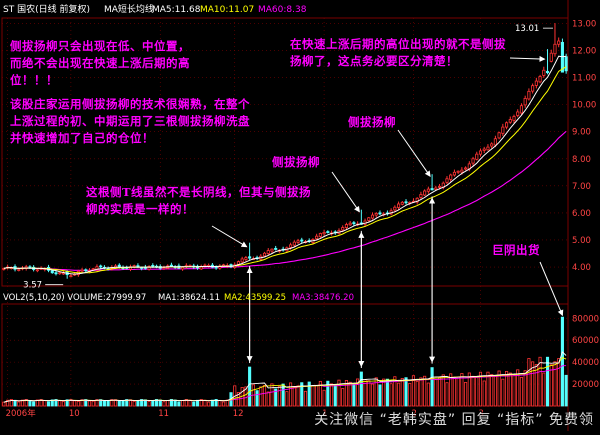 This screenshot has width=600, height=435. Describe the element at coordinates (129, 9) in the screenshot. I see `ma-label: MA短长均线` at that location.